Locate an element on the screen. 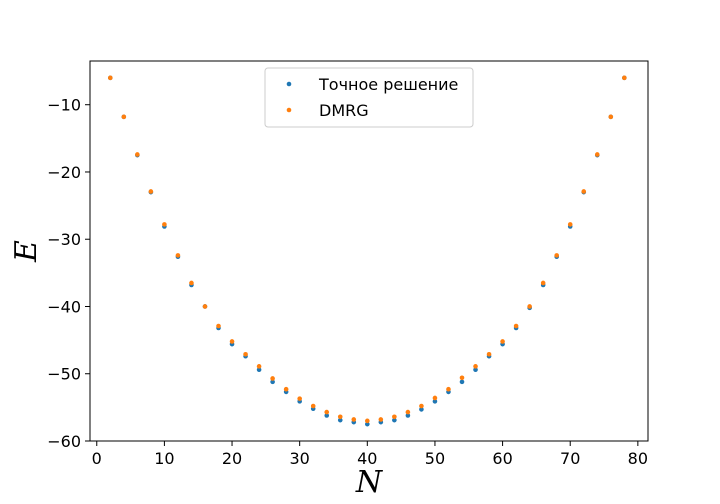 This screenshot has height=504, width=720. x-tick-label: 0 is located at coordinates (97, 458).